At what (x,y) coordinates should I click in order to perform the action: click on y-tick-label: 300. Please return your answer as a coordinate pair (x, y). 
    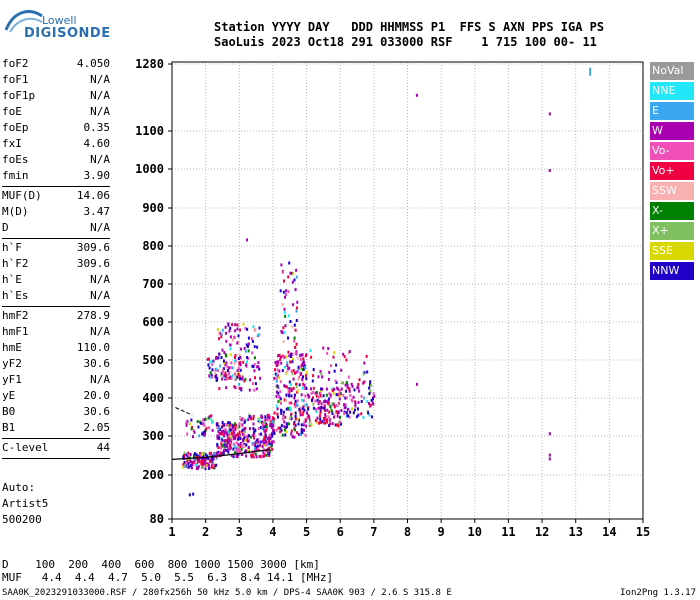
    Looking at the image, I should click on (153, 436).